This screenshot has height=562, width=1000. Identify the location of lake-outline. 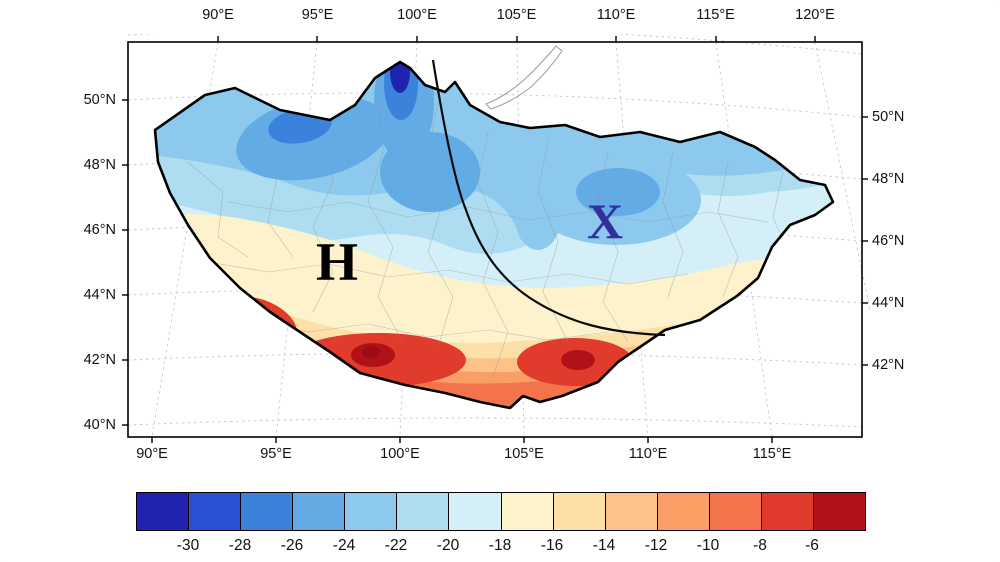
(524, 77).